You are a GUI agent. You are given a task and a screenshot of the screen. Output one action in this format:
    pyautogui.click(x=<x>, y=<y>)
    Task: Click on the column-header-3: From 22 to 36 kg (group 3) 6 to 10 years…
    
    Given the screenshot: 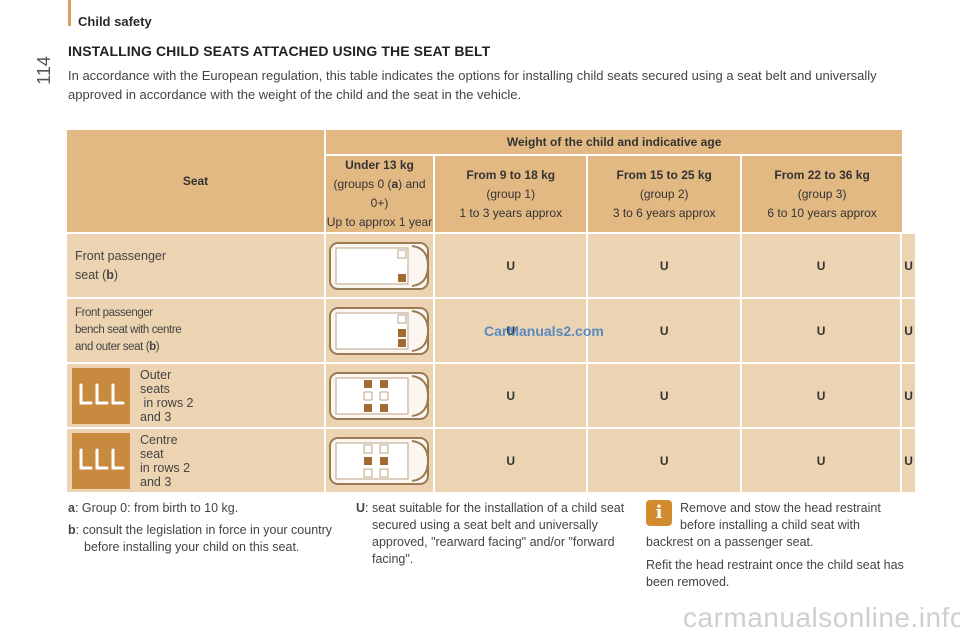 What is the action you would take?
    pyautogui.click(x=822, y=194)
    